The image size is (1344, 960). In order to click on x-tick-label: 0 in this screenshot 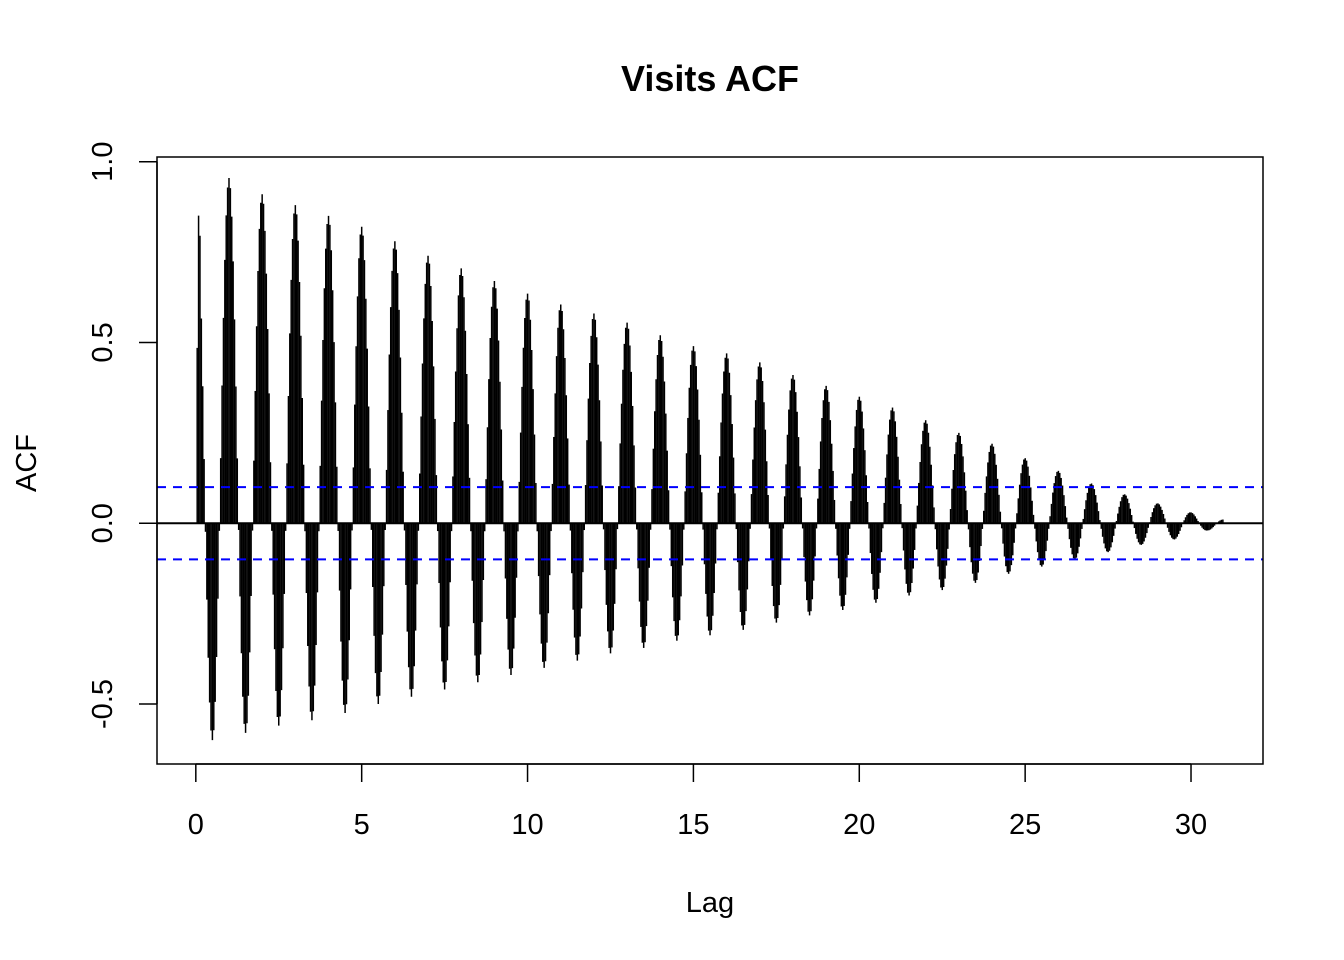, I will do `click(196, 825)`.